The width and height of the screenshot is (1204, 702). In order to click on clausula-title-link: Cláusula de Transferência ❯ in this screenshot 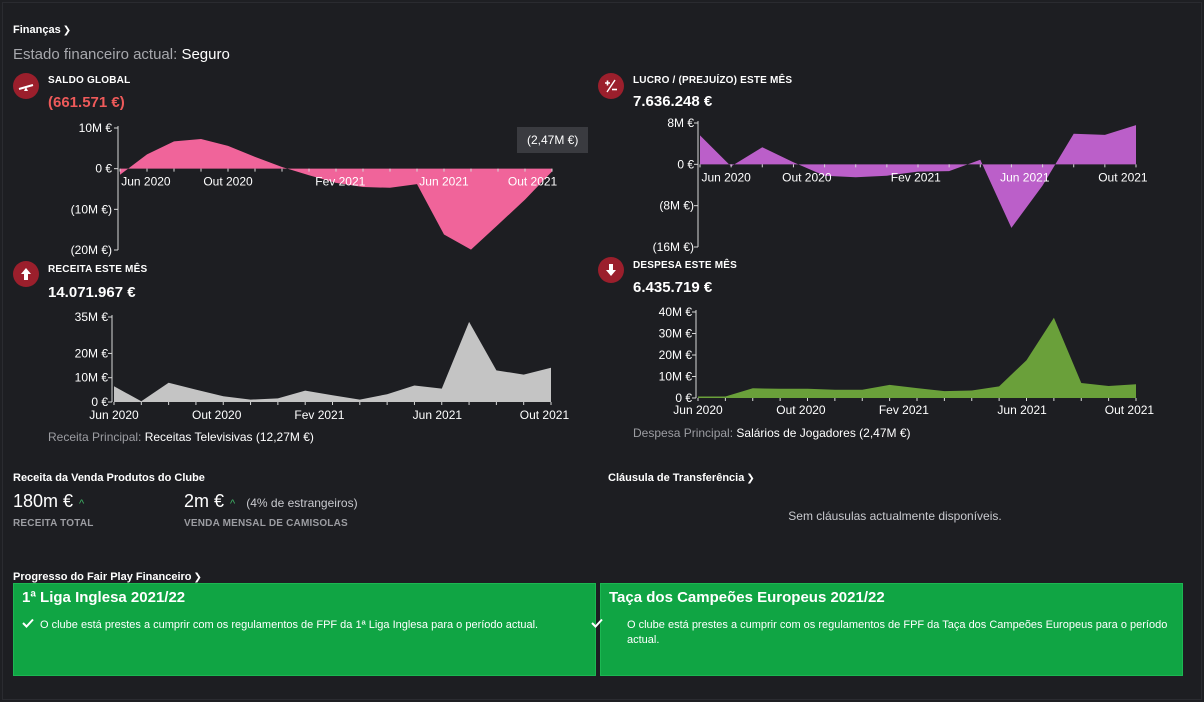, I will do `click(681, 478)`.